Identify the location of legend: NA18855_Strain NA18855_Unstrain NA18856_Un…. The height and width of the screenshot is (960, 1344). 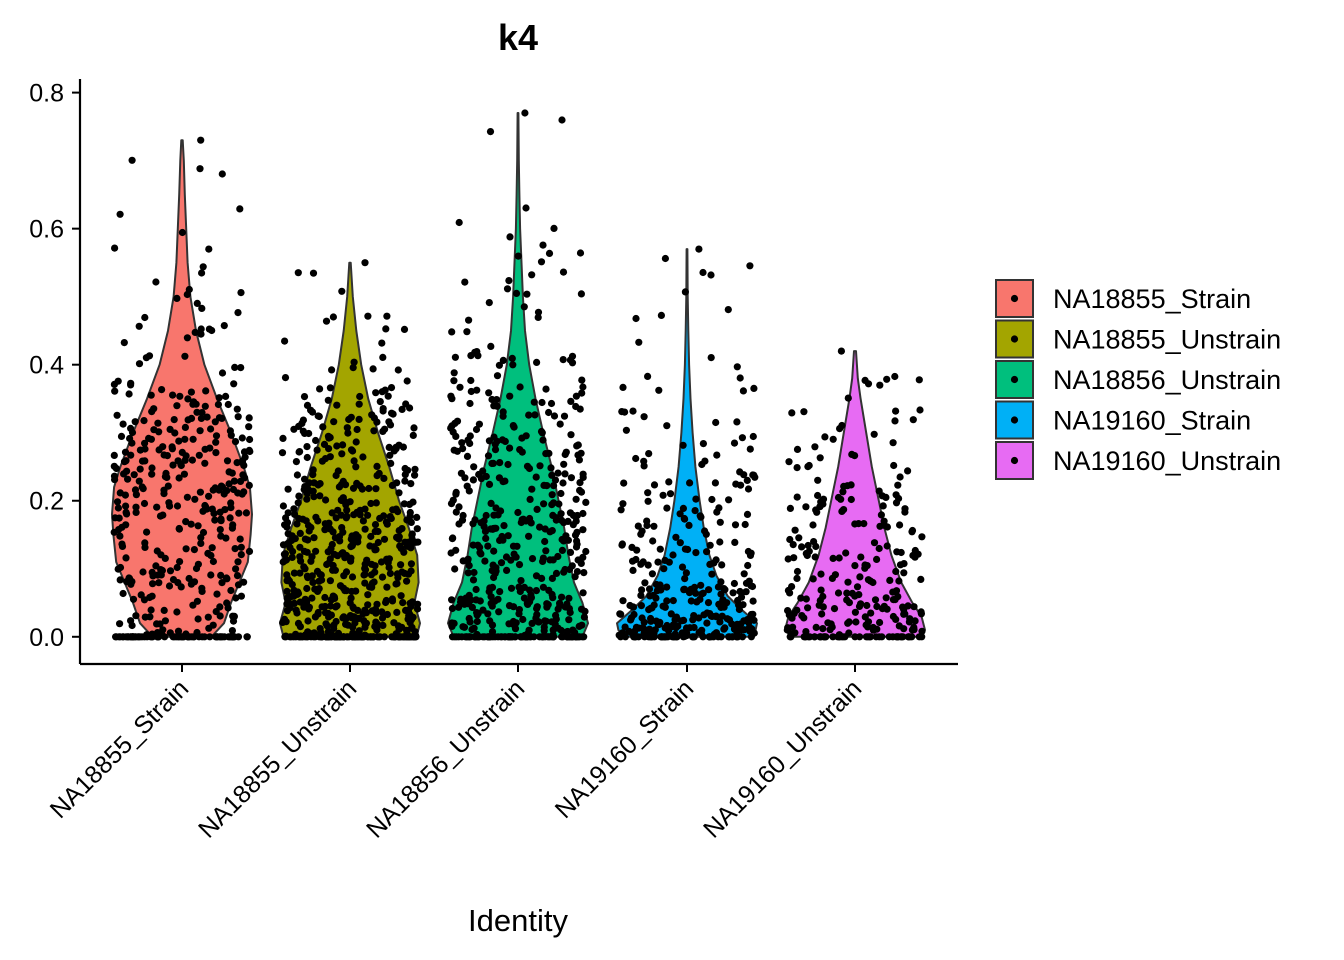
(1138, 379).